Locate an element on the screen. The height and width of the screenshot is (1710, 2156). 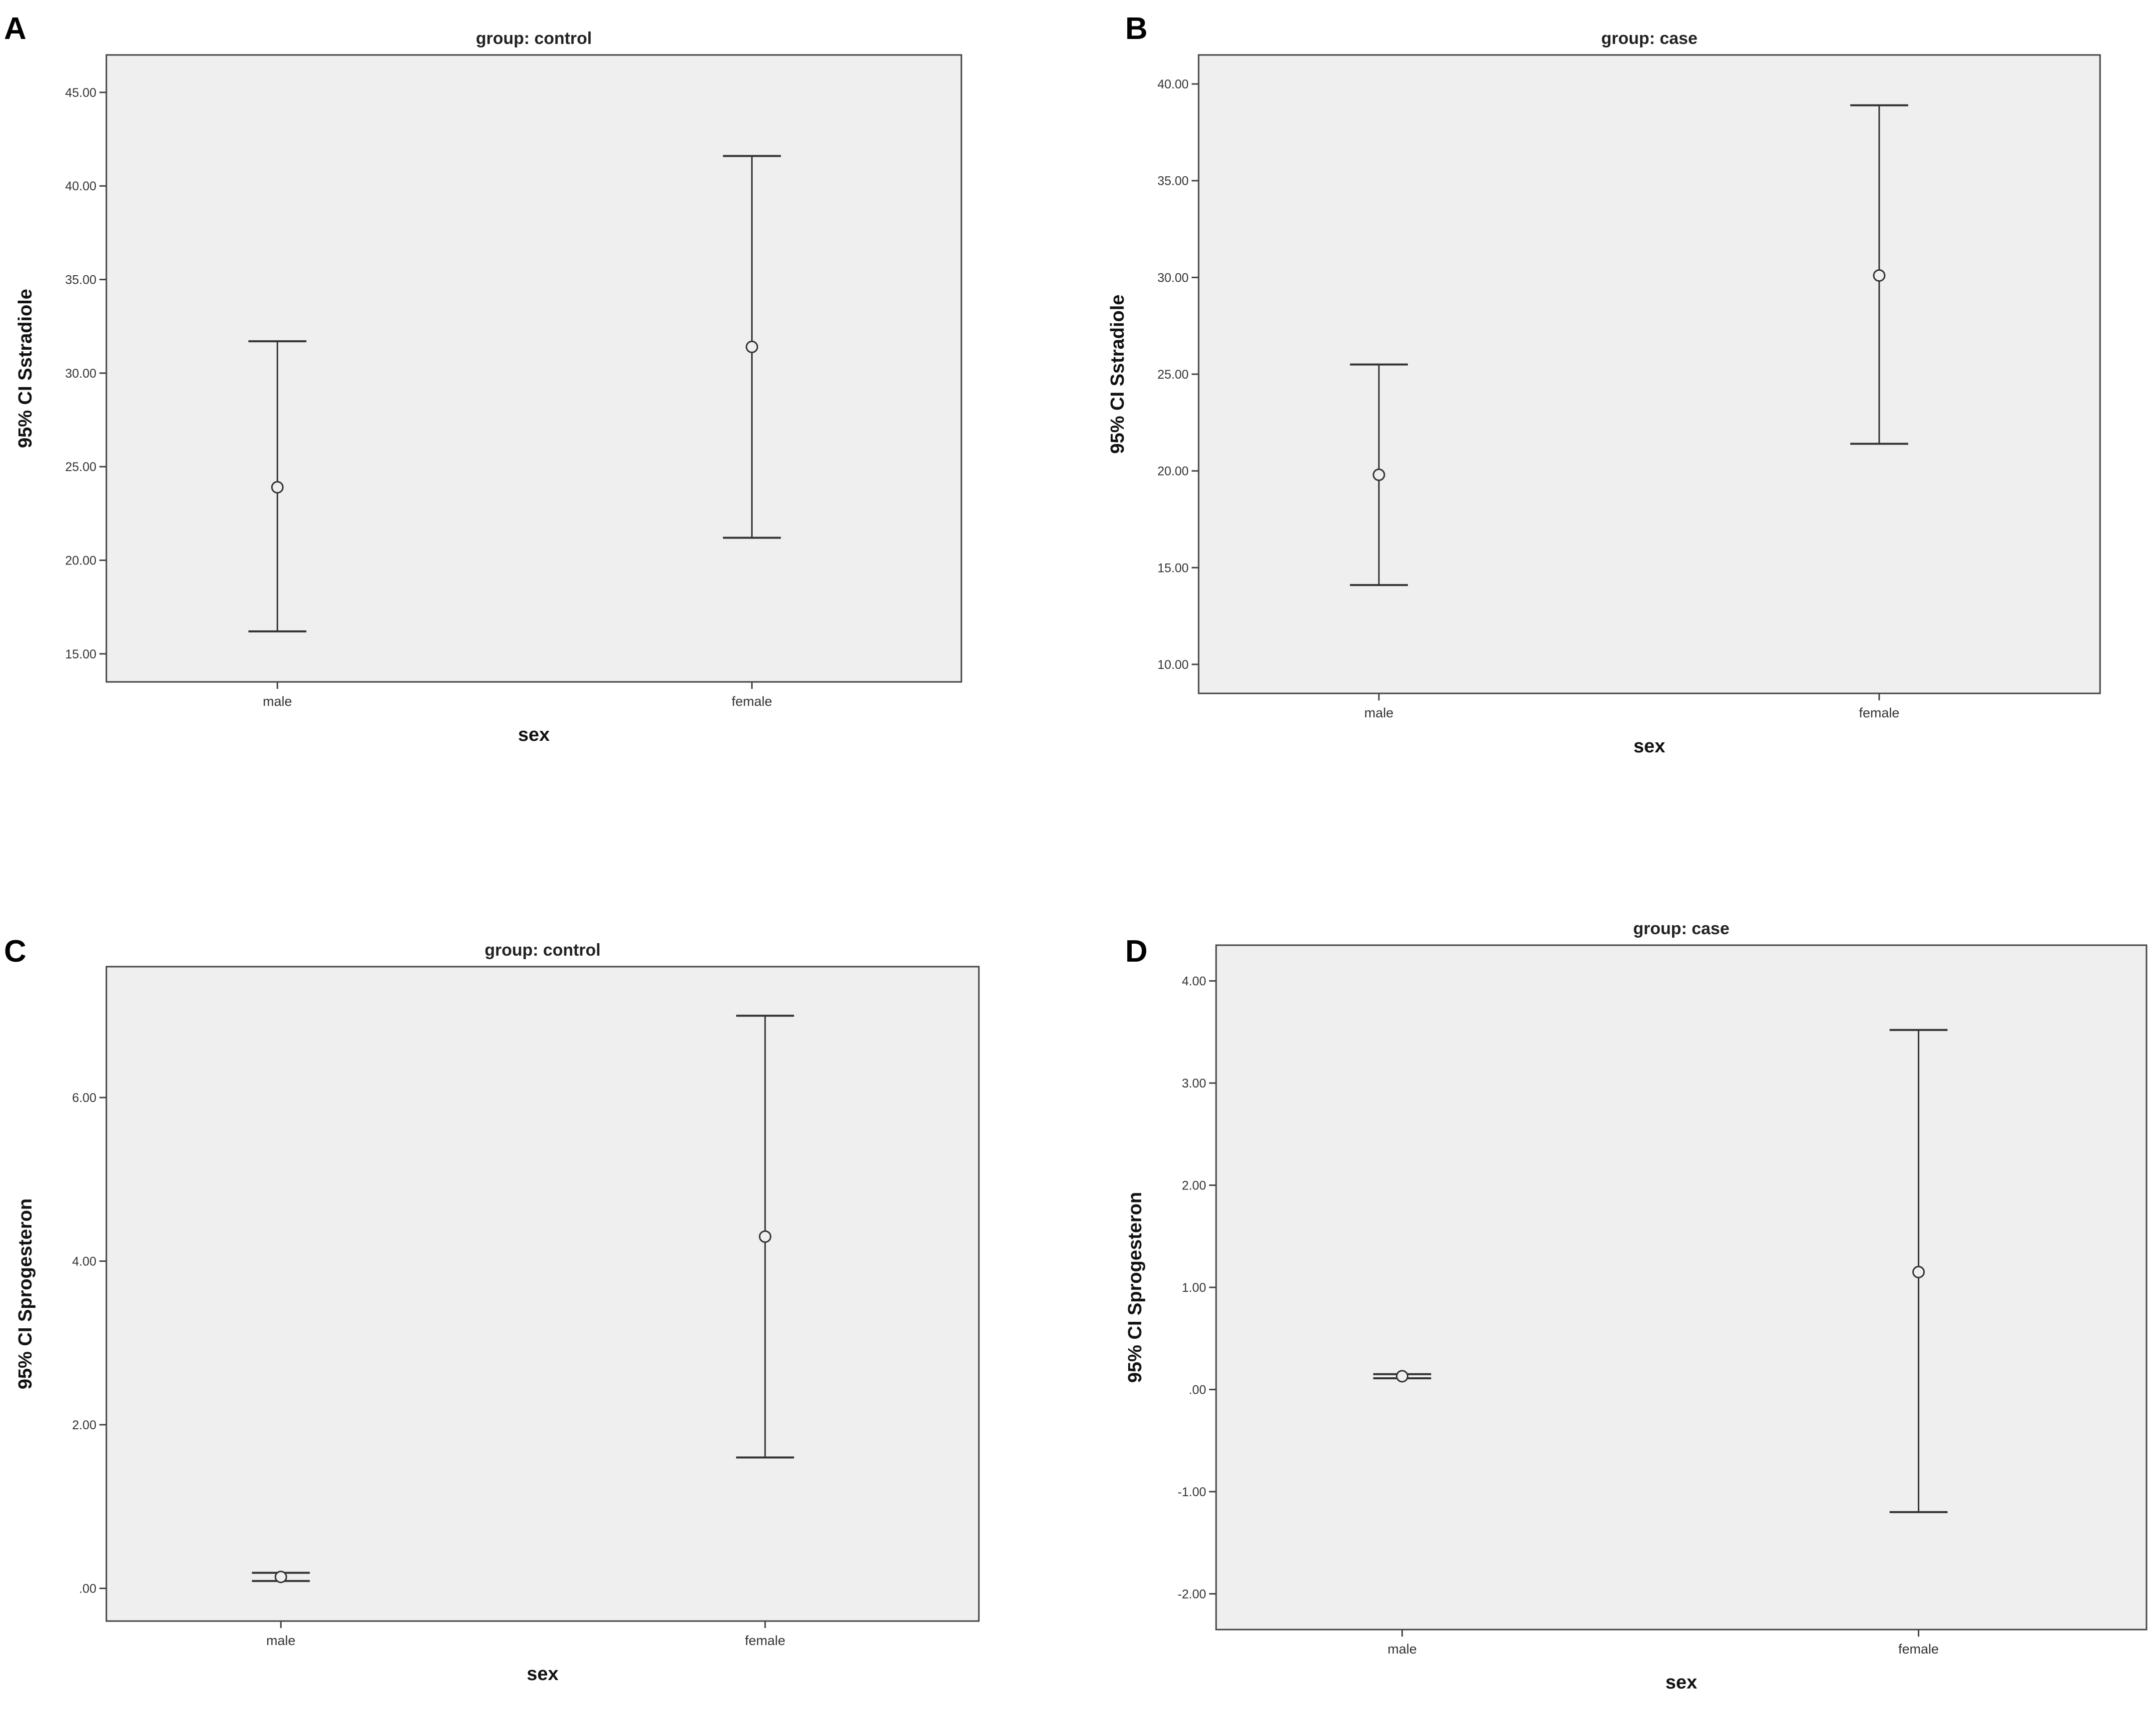
y-tick-label: 10.00 is located at coordinates (1173, 665).